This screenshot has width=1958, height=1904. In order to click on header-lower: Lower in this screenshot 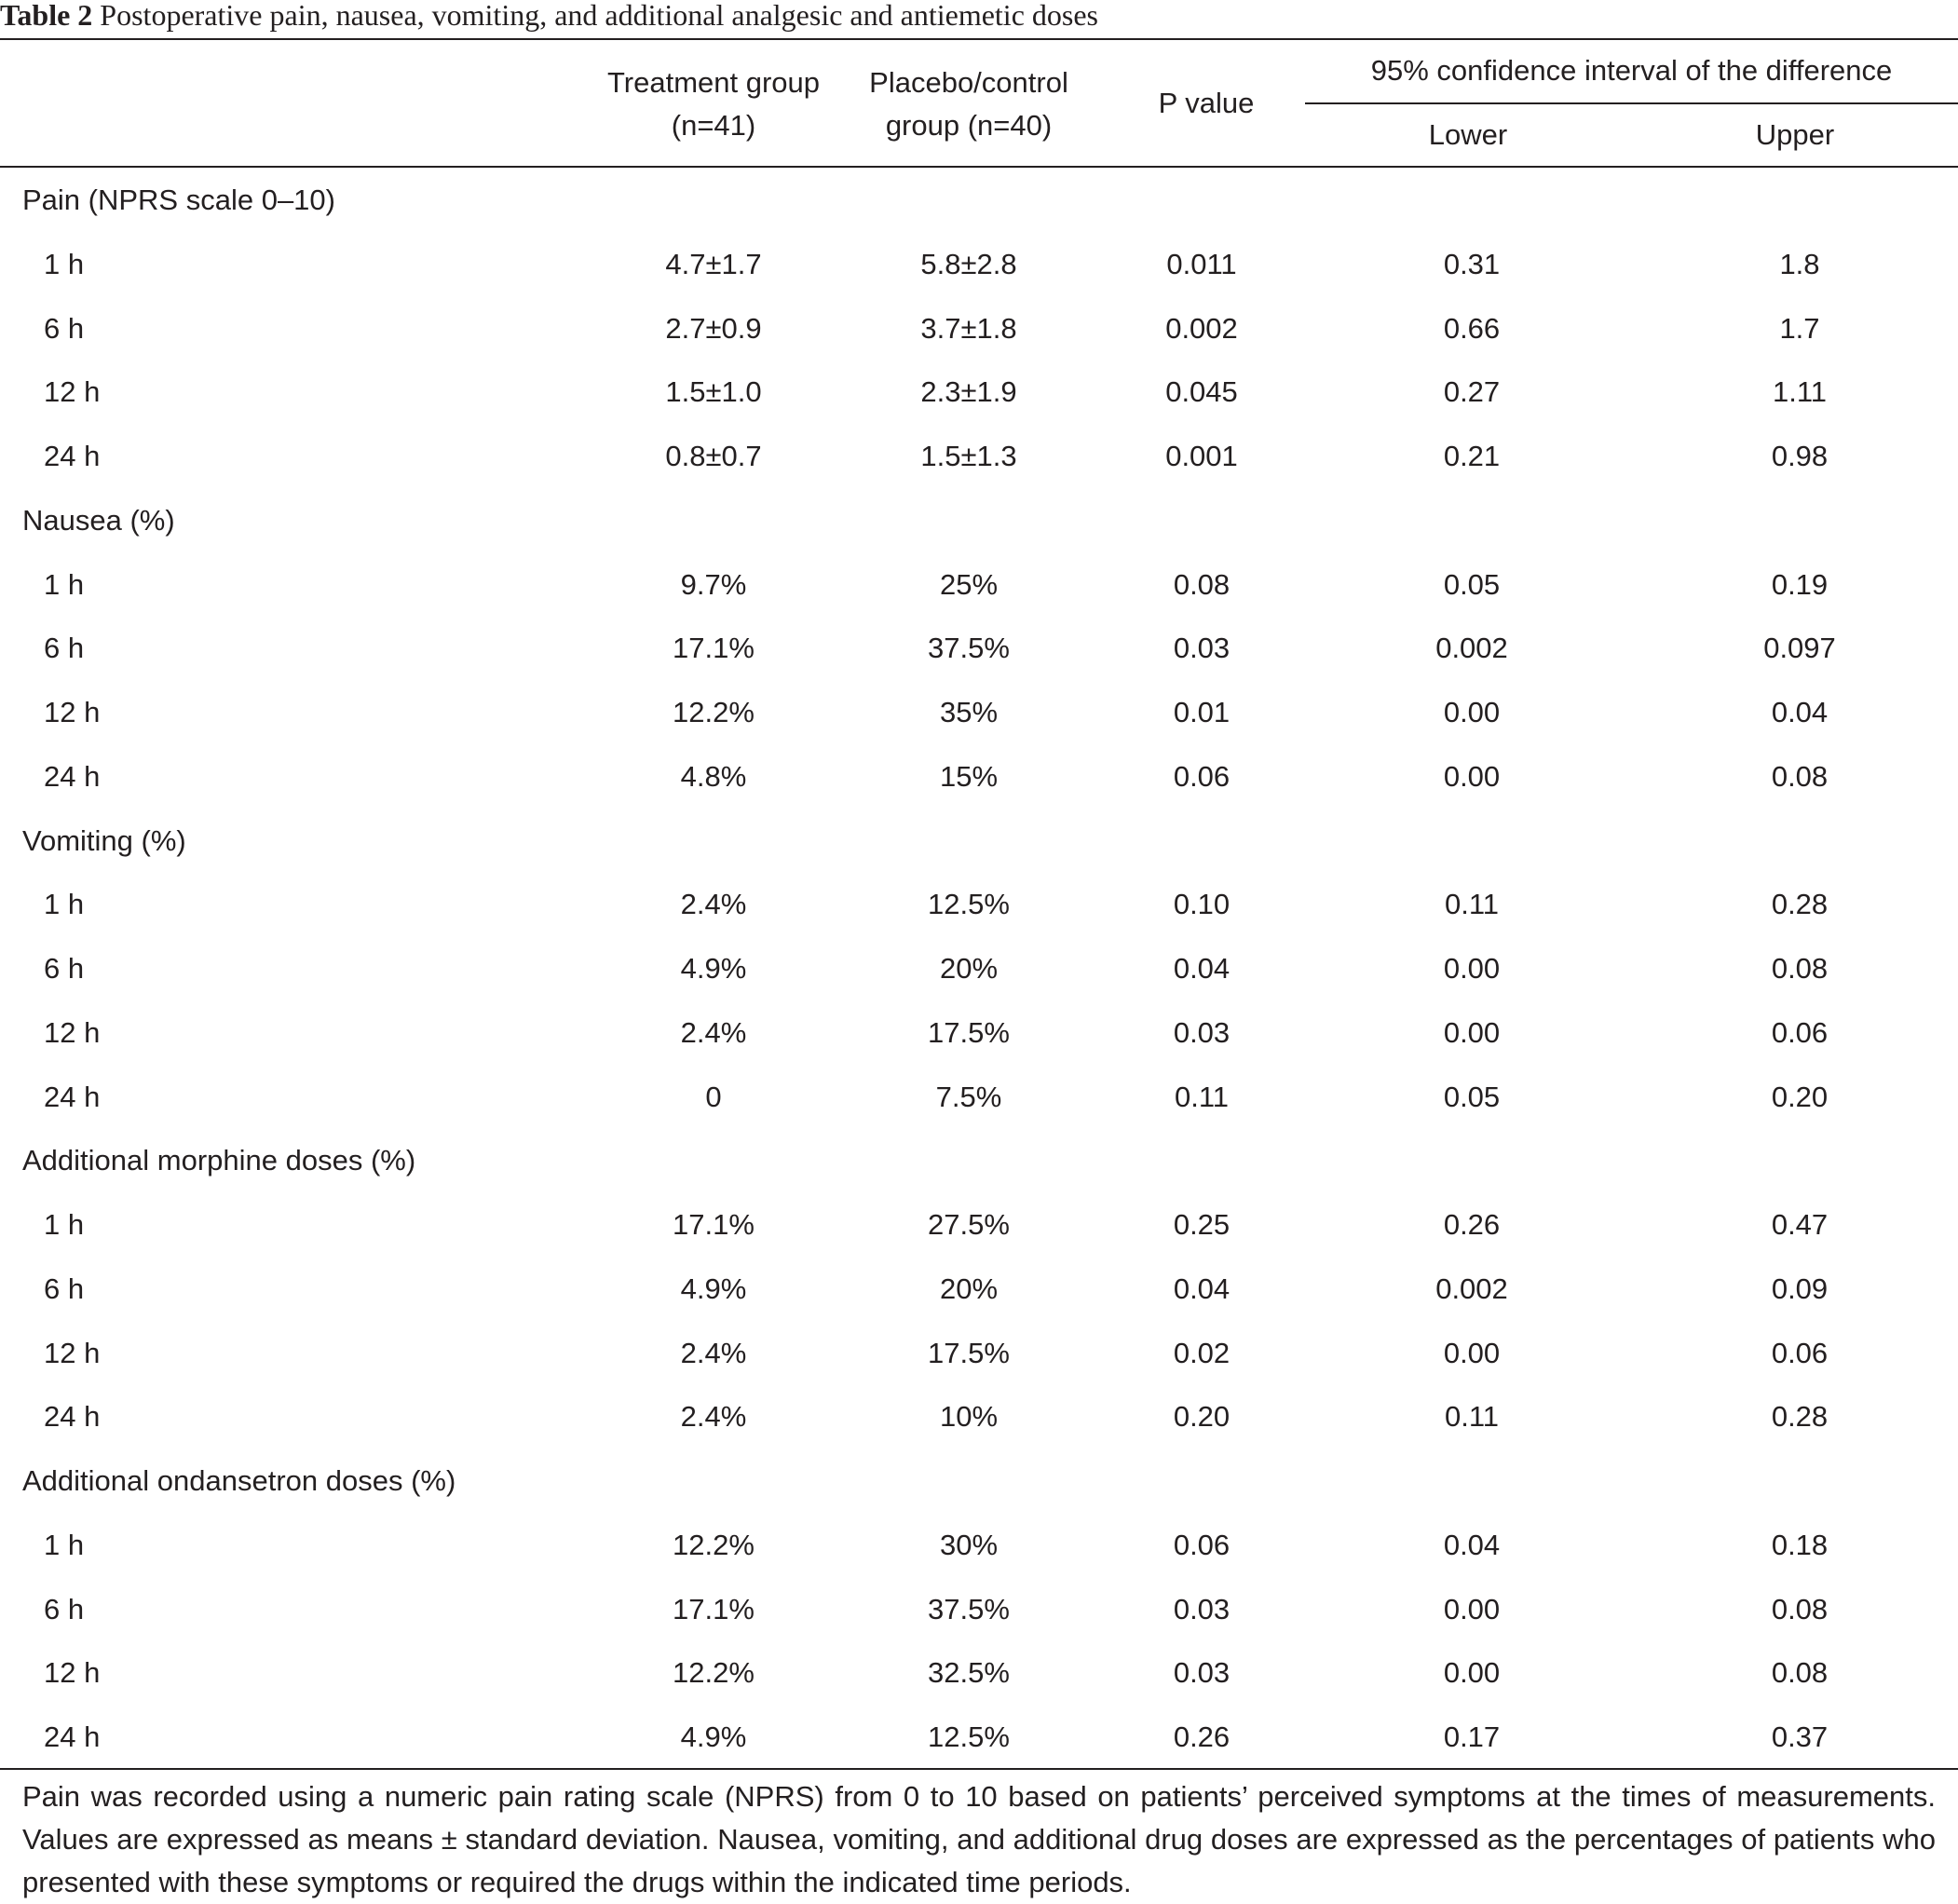, I will do `click(1468, 134)`.